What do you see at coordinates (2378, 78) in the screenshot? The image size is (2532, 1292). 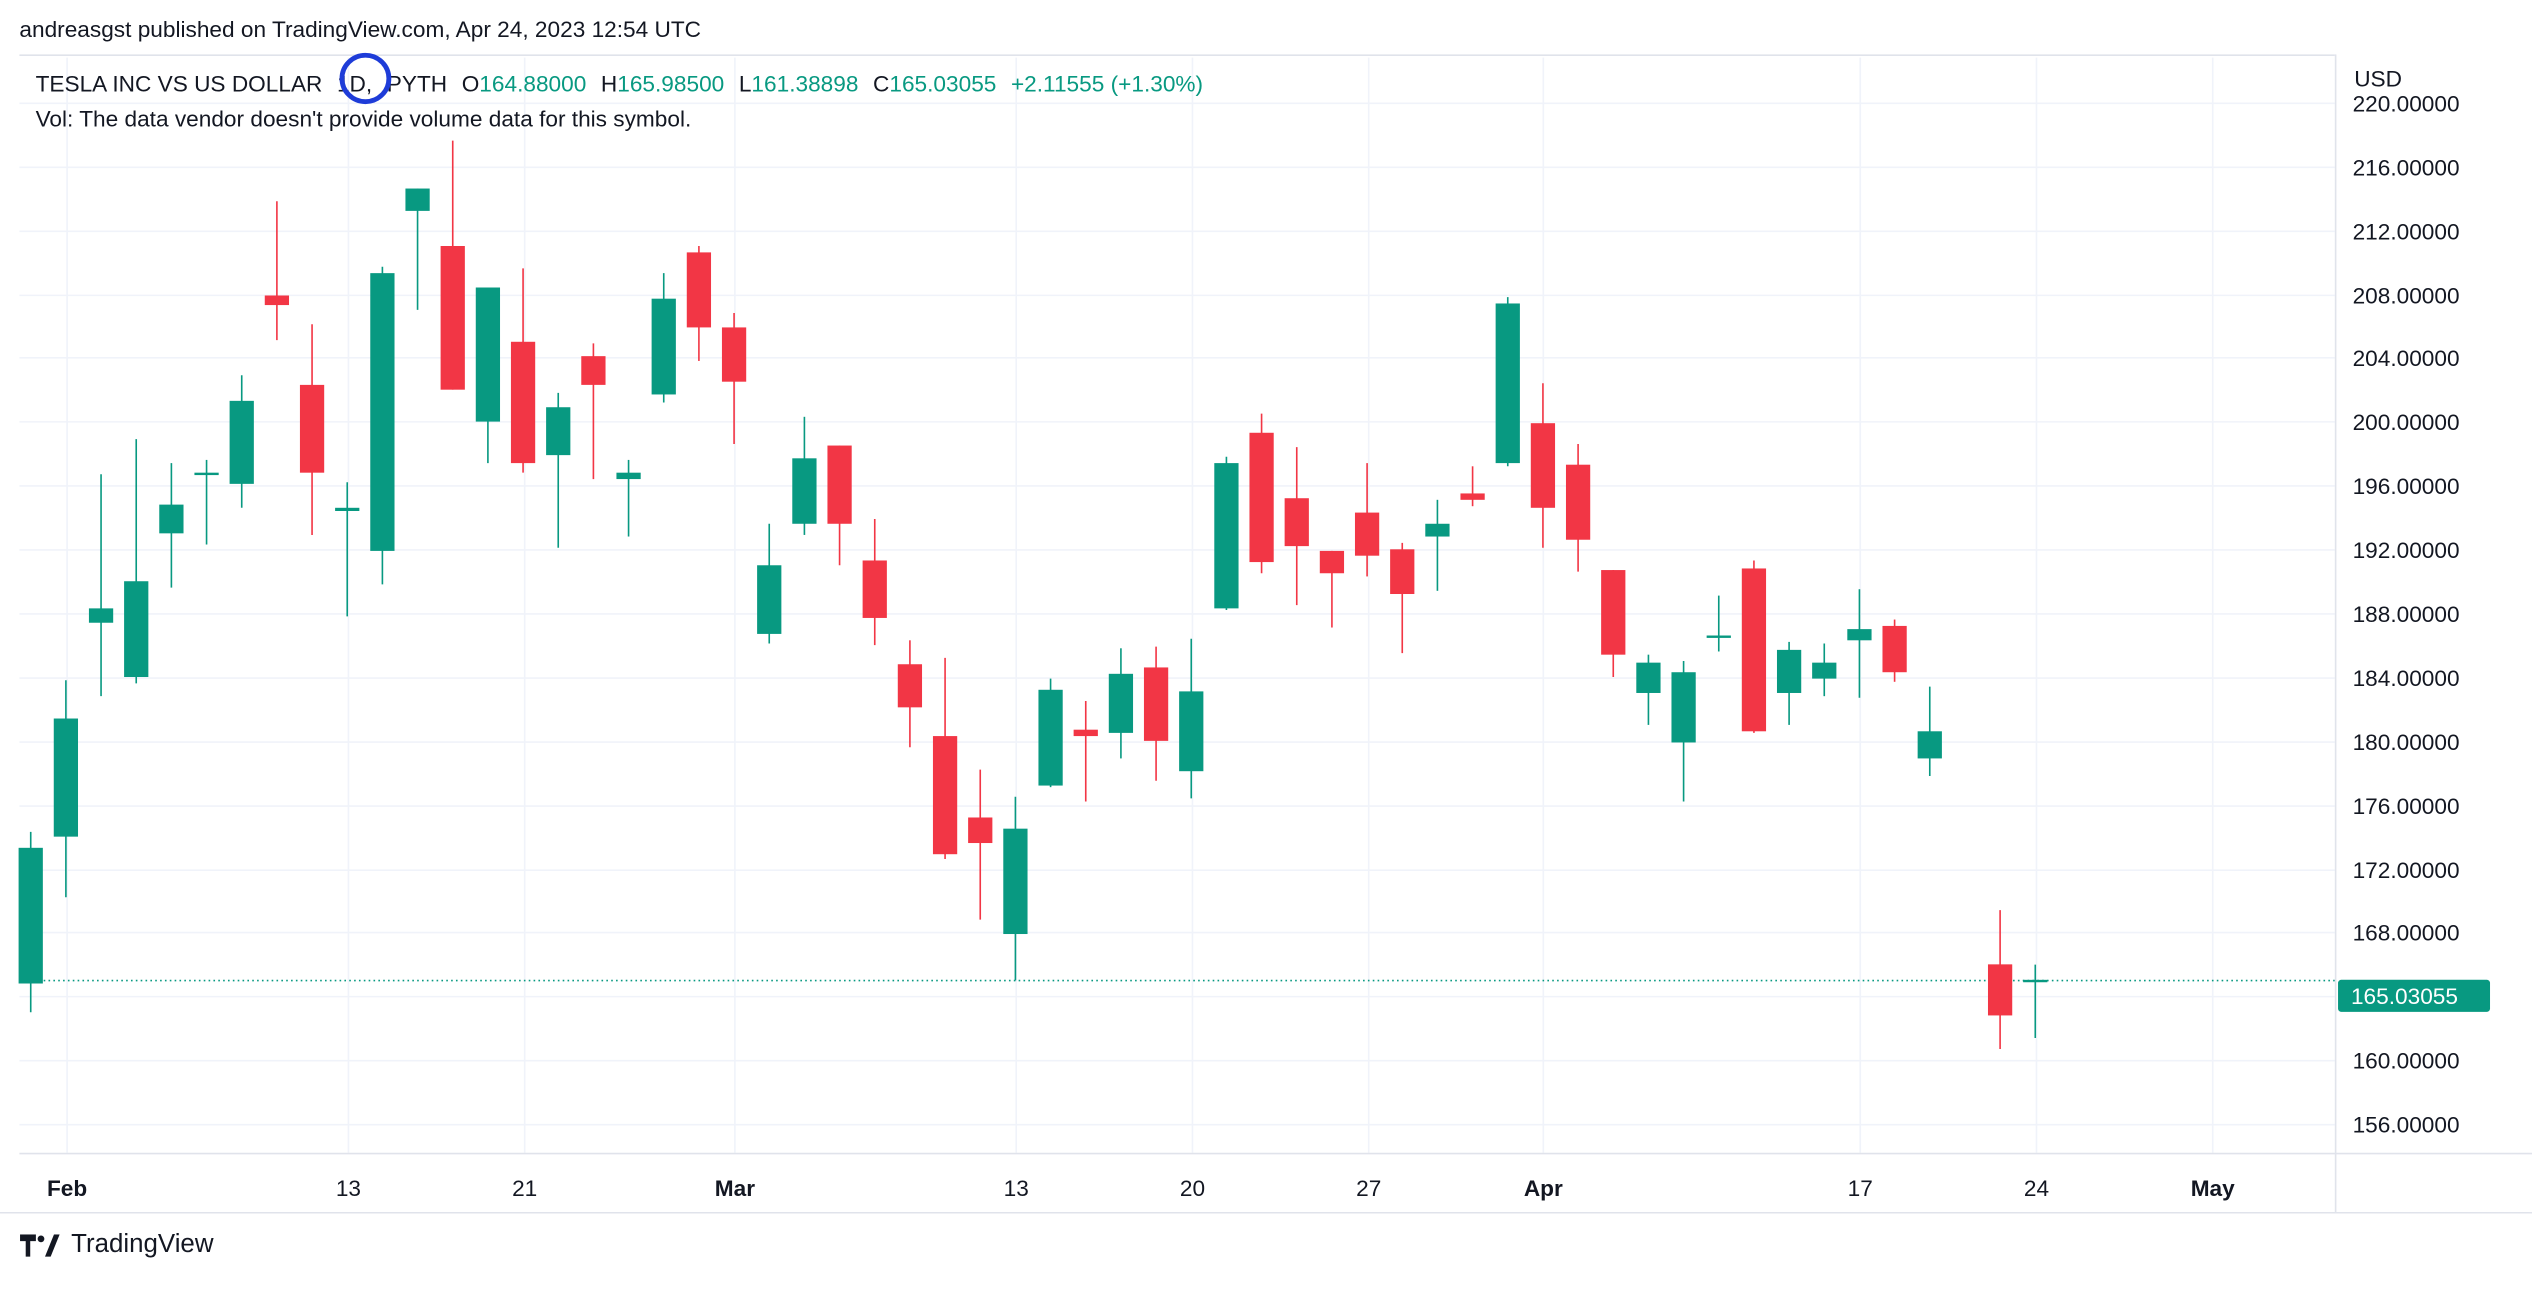 I see `currency-label: USD` at bounding box center [2378, 78].